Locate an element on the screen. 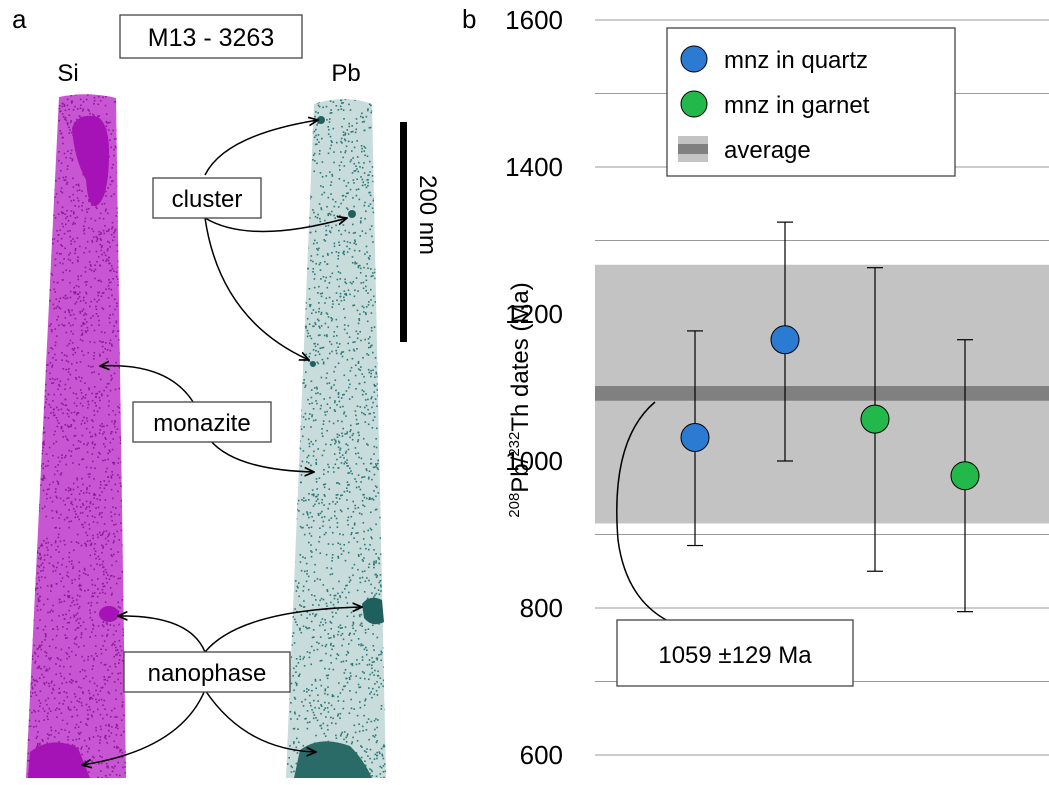 Image resolution: width=1049 pixels, height=785 pixels. average-band is located at coordinates (822, 394).